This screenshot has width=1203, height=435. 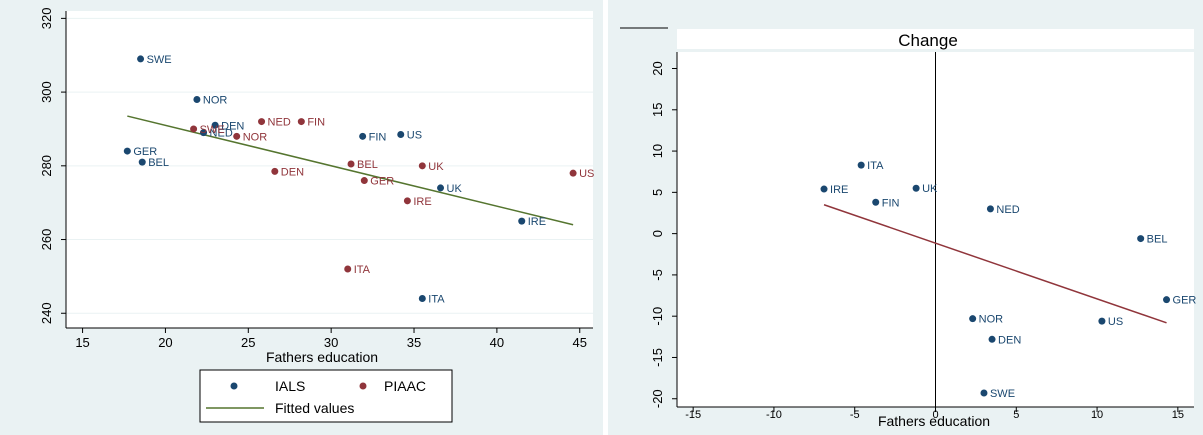 I want to click on right-y-tick-label: -15, so click(x=657, y=357).